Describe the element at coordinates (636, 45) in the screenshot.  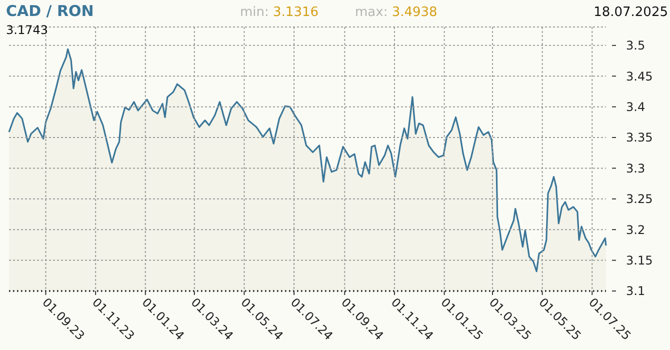
I see `y-tick-label: 3.5` at that location.